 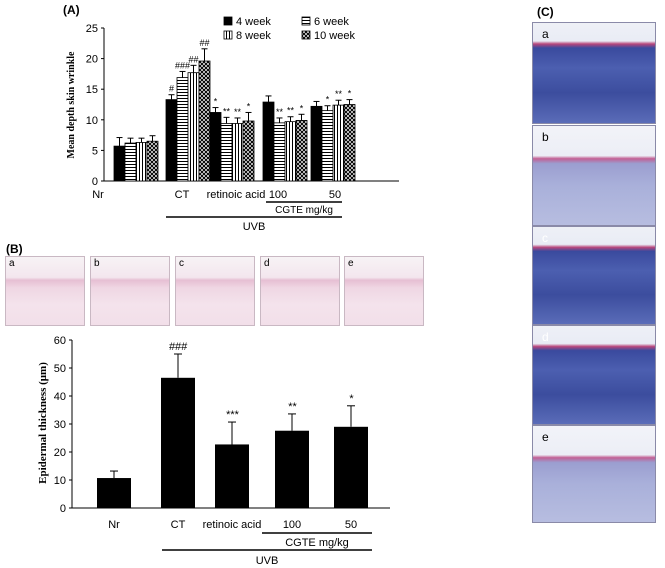 I want to click on y-tick-label: 30, so click(x=60, y=425).